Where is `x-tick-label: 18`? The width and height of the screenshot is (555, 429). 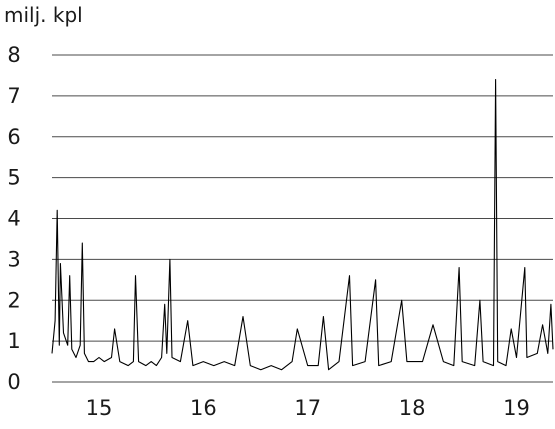
x-tick-label: 18 is located at coordinates (412, 408).